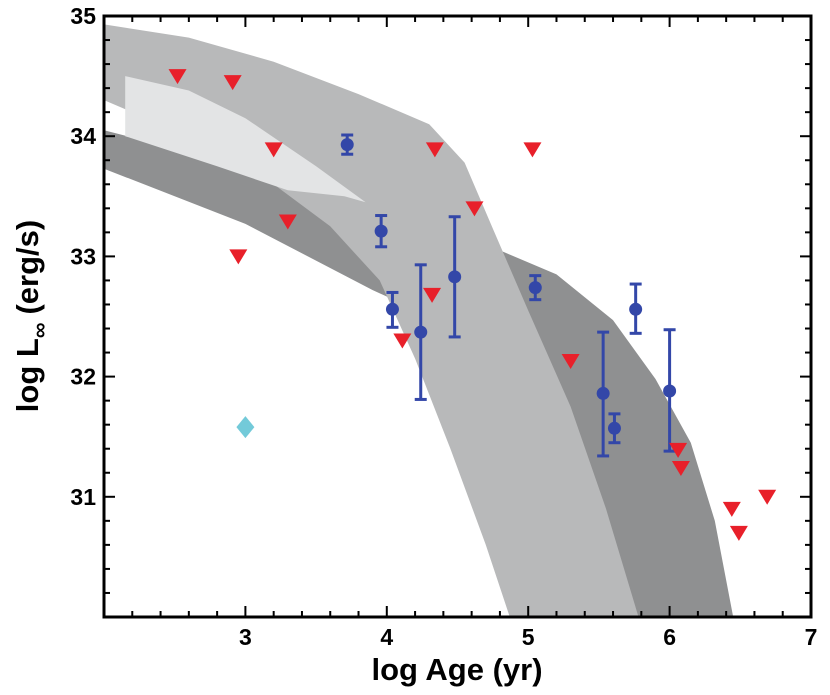 The image size is (830, 695). Describe the element at coordinates (811, 637) in the screenshot. I see `x-tick-label: 7` at that location.